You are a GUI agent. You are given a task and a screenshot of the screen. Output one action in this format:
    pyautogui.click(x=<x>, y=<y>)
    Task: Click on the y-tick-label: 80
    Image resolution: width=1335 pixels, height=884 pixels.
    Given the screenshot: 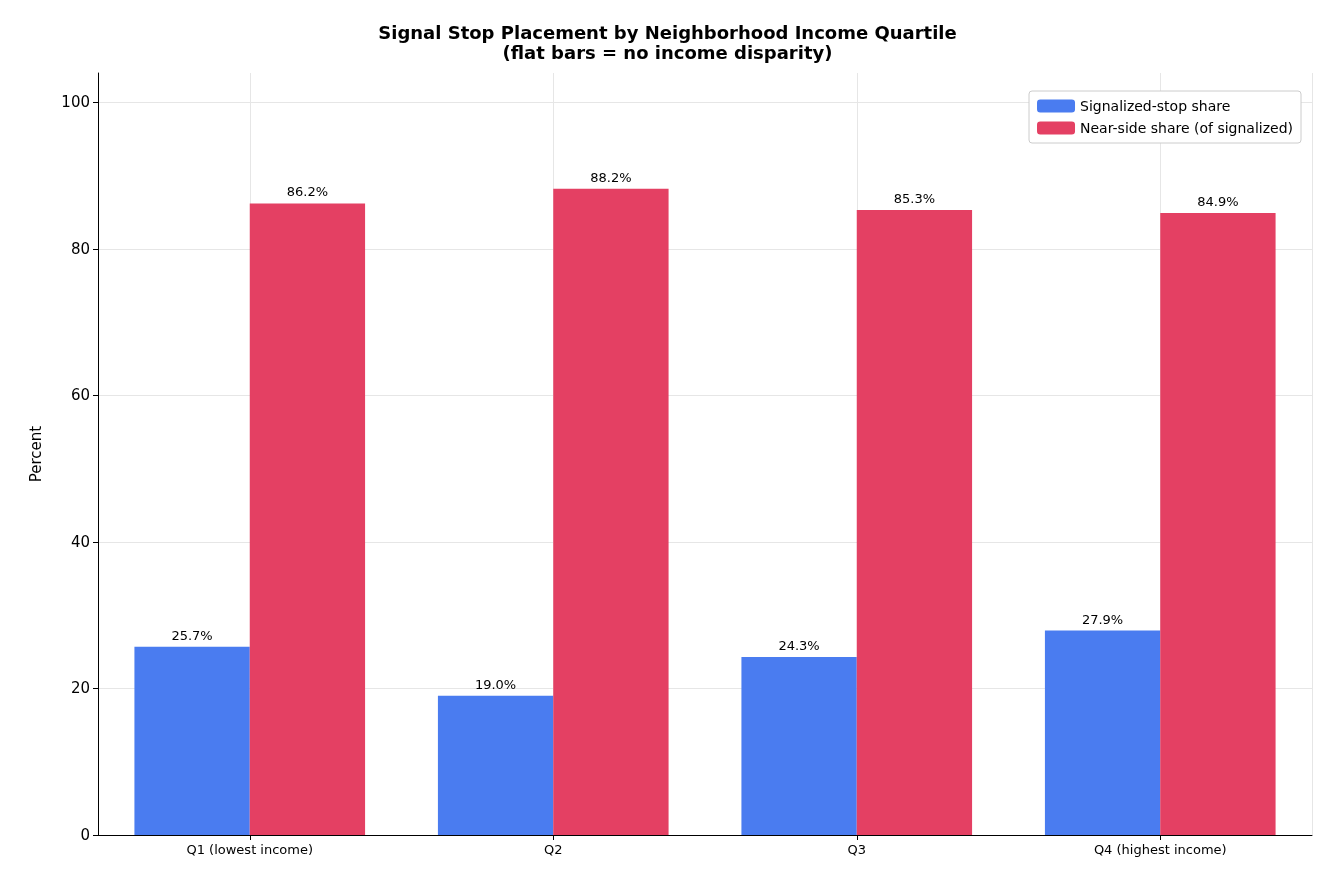 What is the action you would take?
    pyautogui.click(x=80, y=248)
    